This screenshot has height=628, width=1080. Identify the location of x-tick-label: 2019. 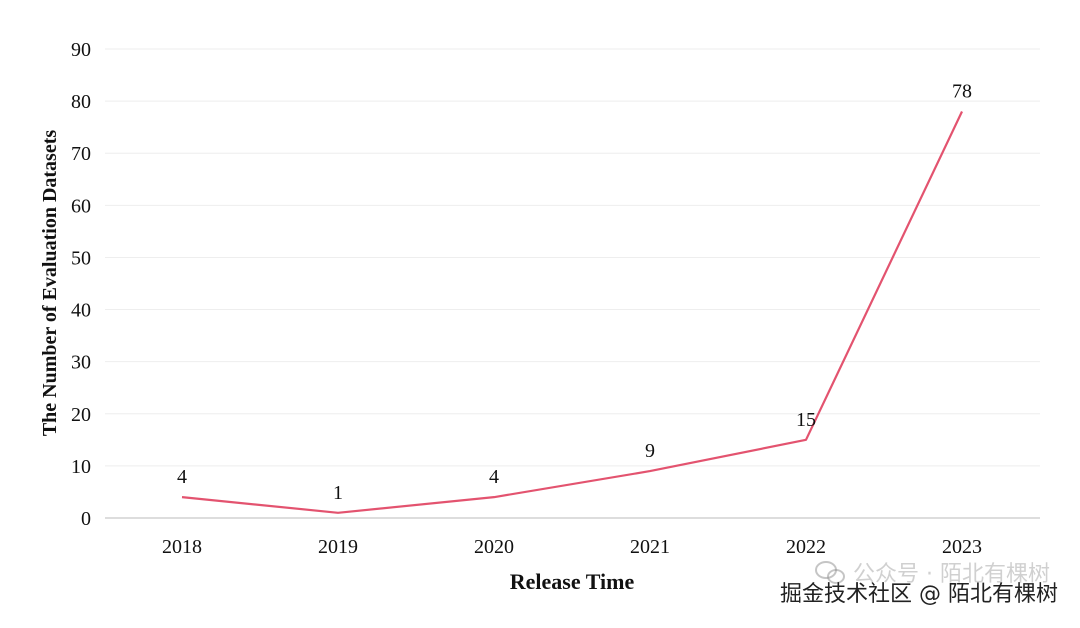
(338, 547).